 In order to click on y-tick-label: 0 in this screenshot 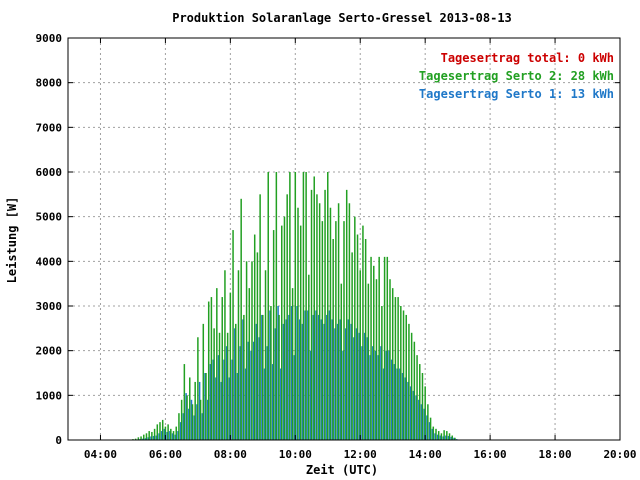, I will do `click(58, 440)`.